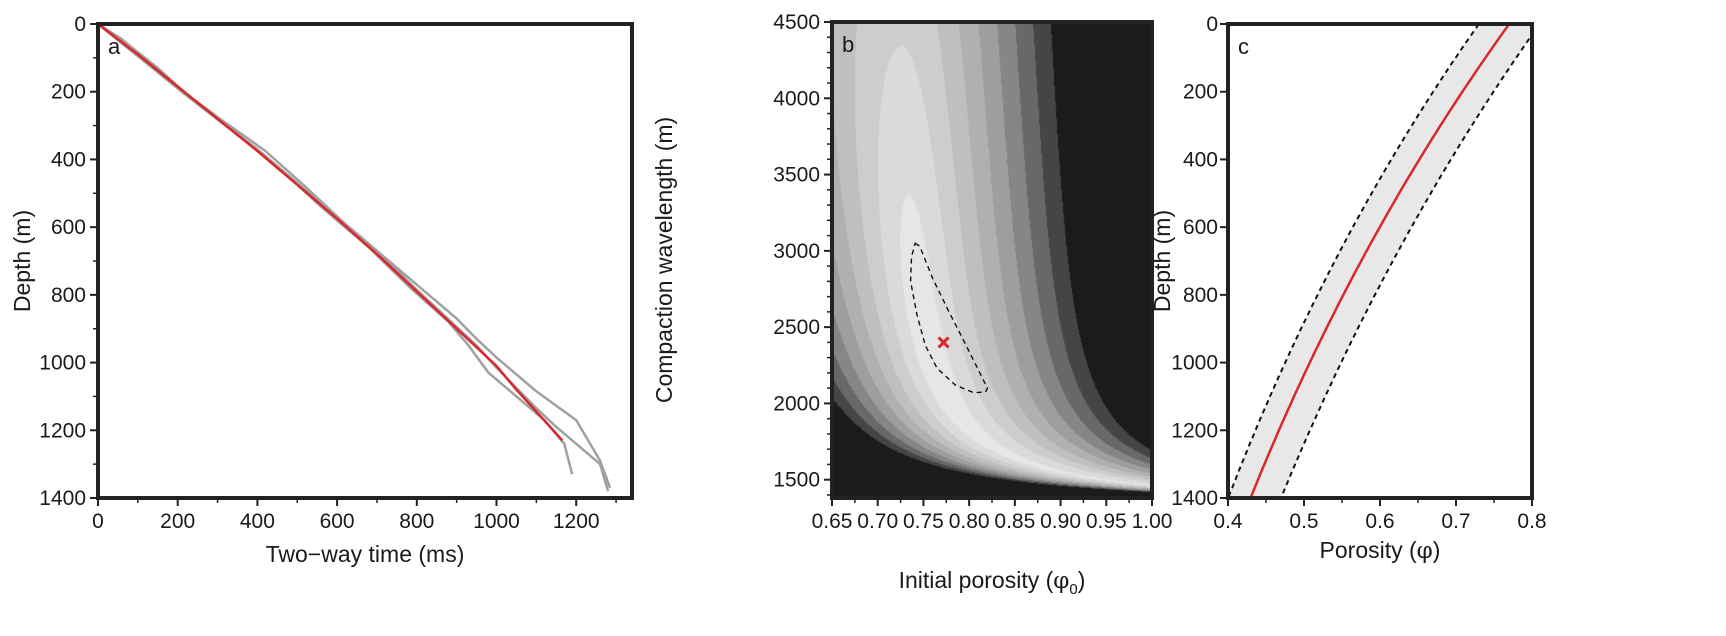 This screenshot has height=636, width=1726. What do you see at coordinates (1380, 550) in the screenshot?
I see `x-axis-label: Porosity (φ)` at bounding box center [1380, 550].